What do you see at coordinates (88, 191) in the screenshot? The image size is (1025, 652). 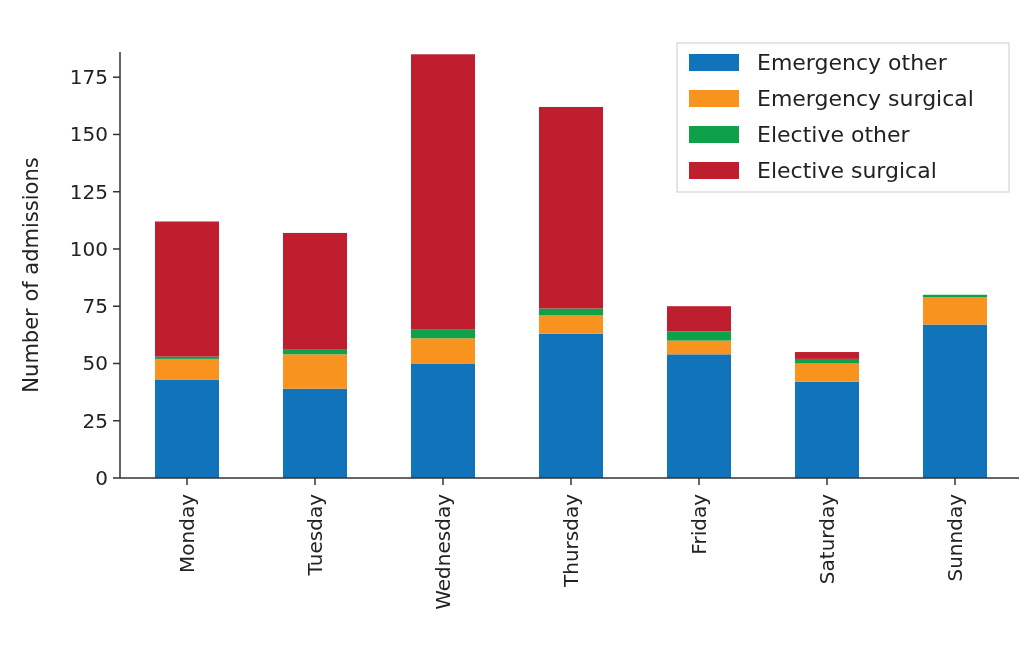 I see `y-tick-label: 125` at bounding box center [88, 191].